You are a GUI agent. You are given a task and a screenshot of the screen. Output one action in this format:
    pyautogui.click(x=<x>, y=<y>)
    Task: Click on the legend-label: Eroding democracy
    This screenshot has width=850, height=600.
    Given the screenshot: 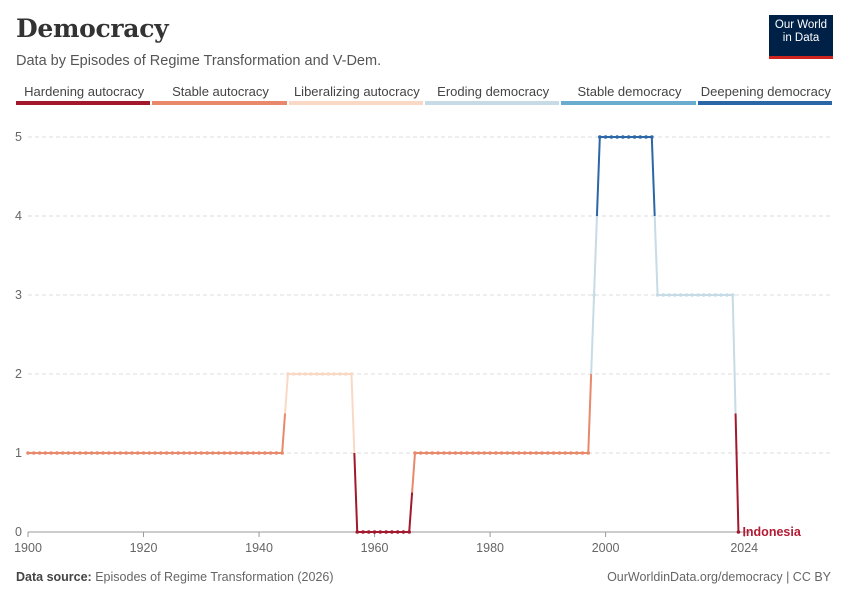 What is the action you would take?
    pyautogui.click(x=493, y=91)
    